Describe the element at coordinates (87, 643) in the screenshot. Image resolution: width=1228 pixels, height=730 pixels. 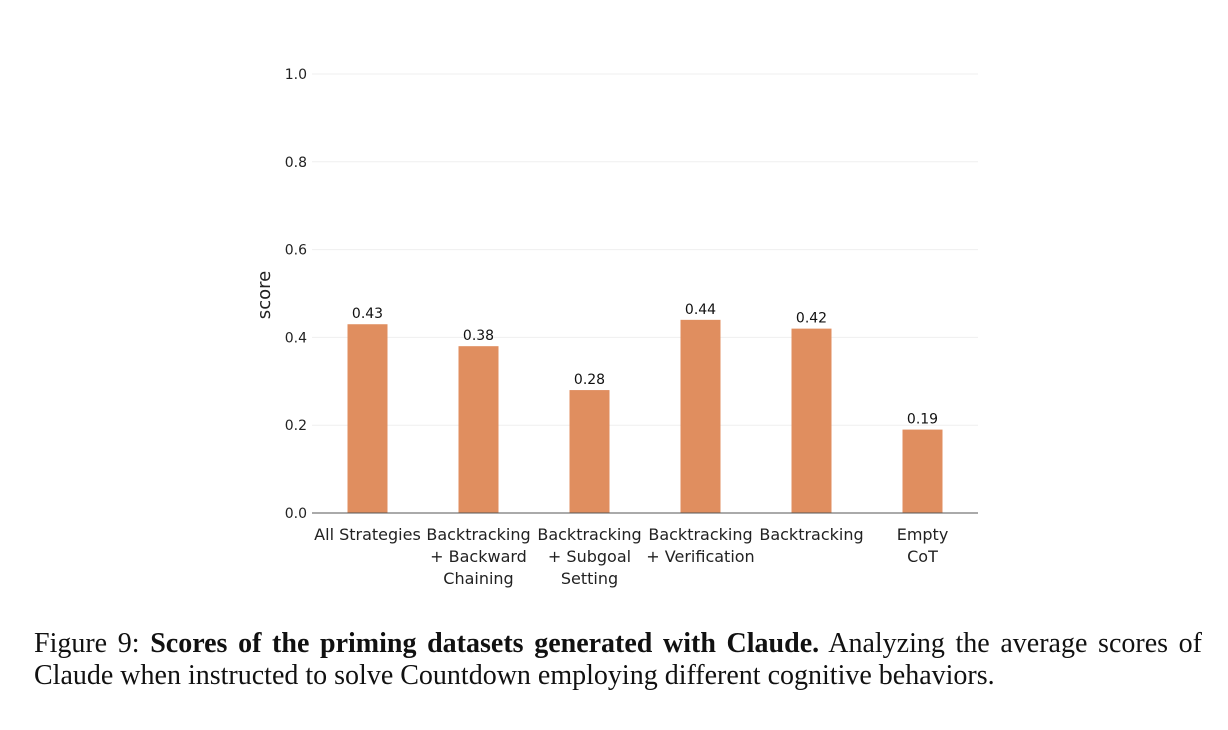
I see `figure-label: Figure 9:` at that location.